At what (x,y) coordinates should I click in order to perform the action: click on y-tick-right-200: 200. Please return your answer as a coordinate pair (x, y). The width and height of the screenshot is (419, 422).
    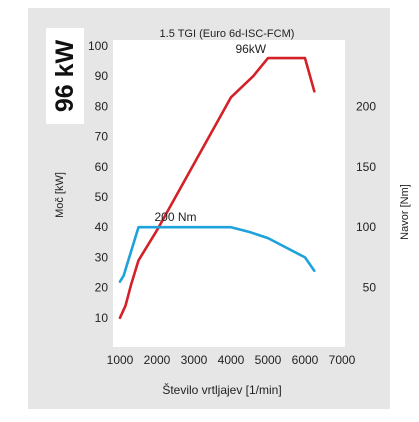
    Looking at the image, I should click on (366, 106).